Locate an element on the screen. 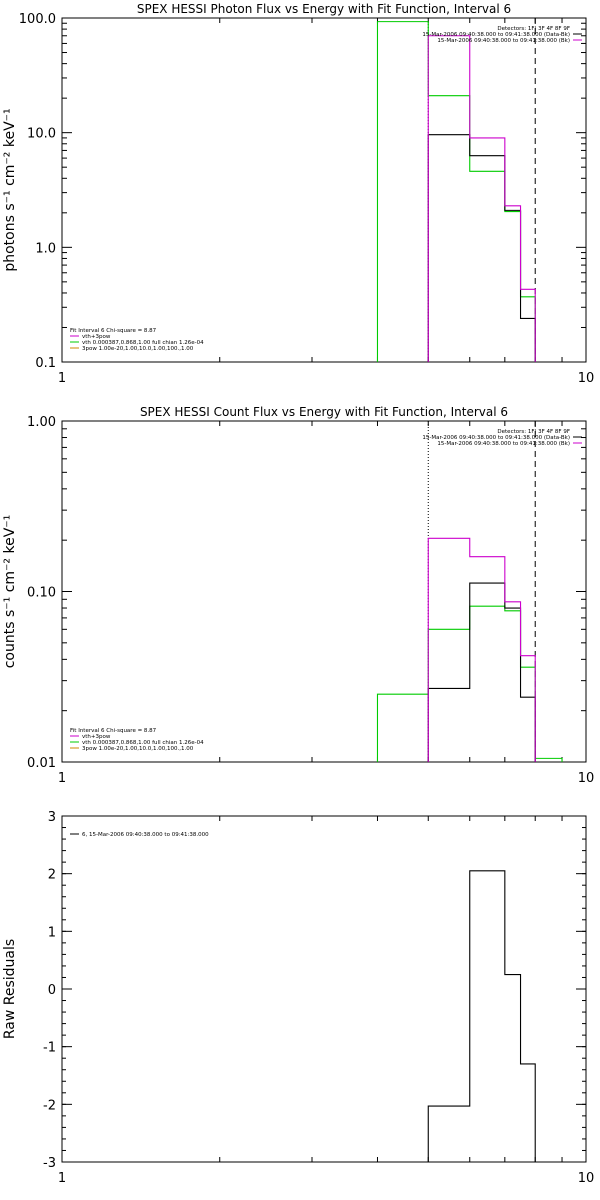 The width and height of the screenshot is (600, 1200). y-axis-label: photons s⁻¹ cm⁻² keV⁻¹ is located at coordinates (10, 189).